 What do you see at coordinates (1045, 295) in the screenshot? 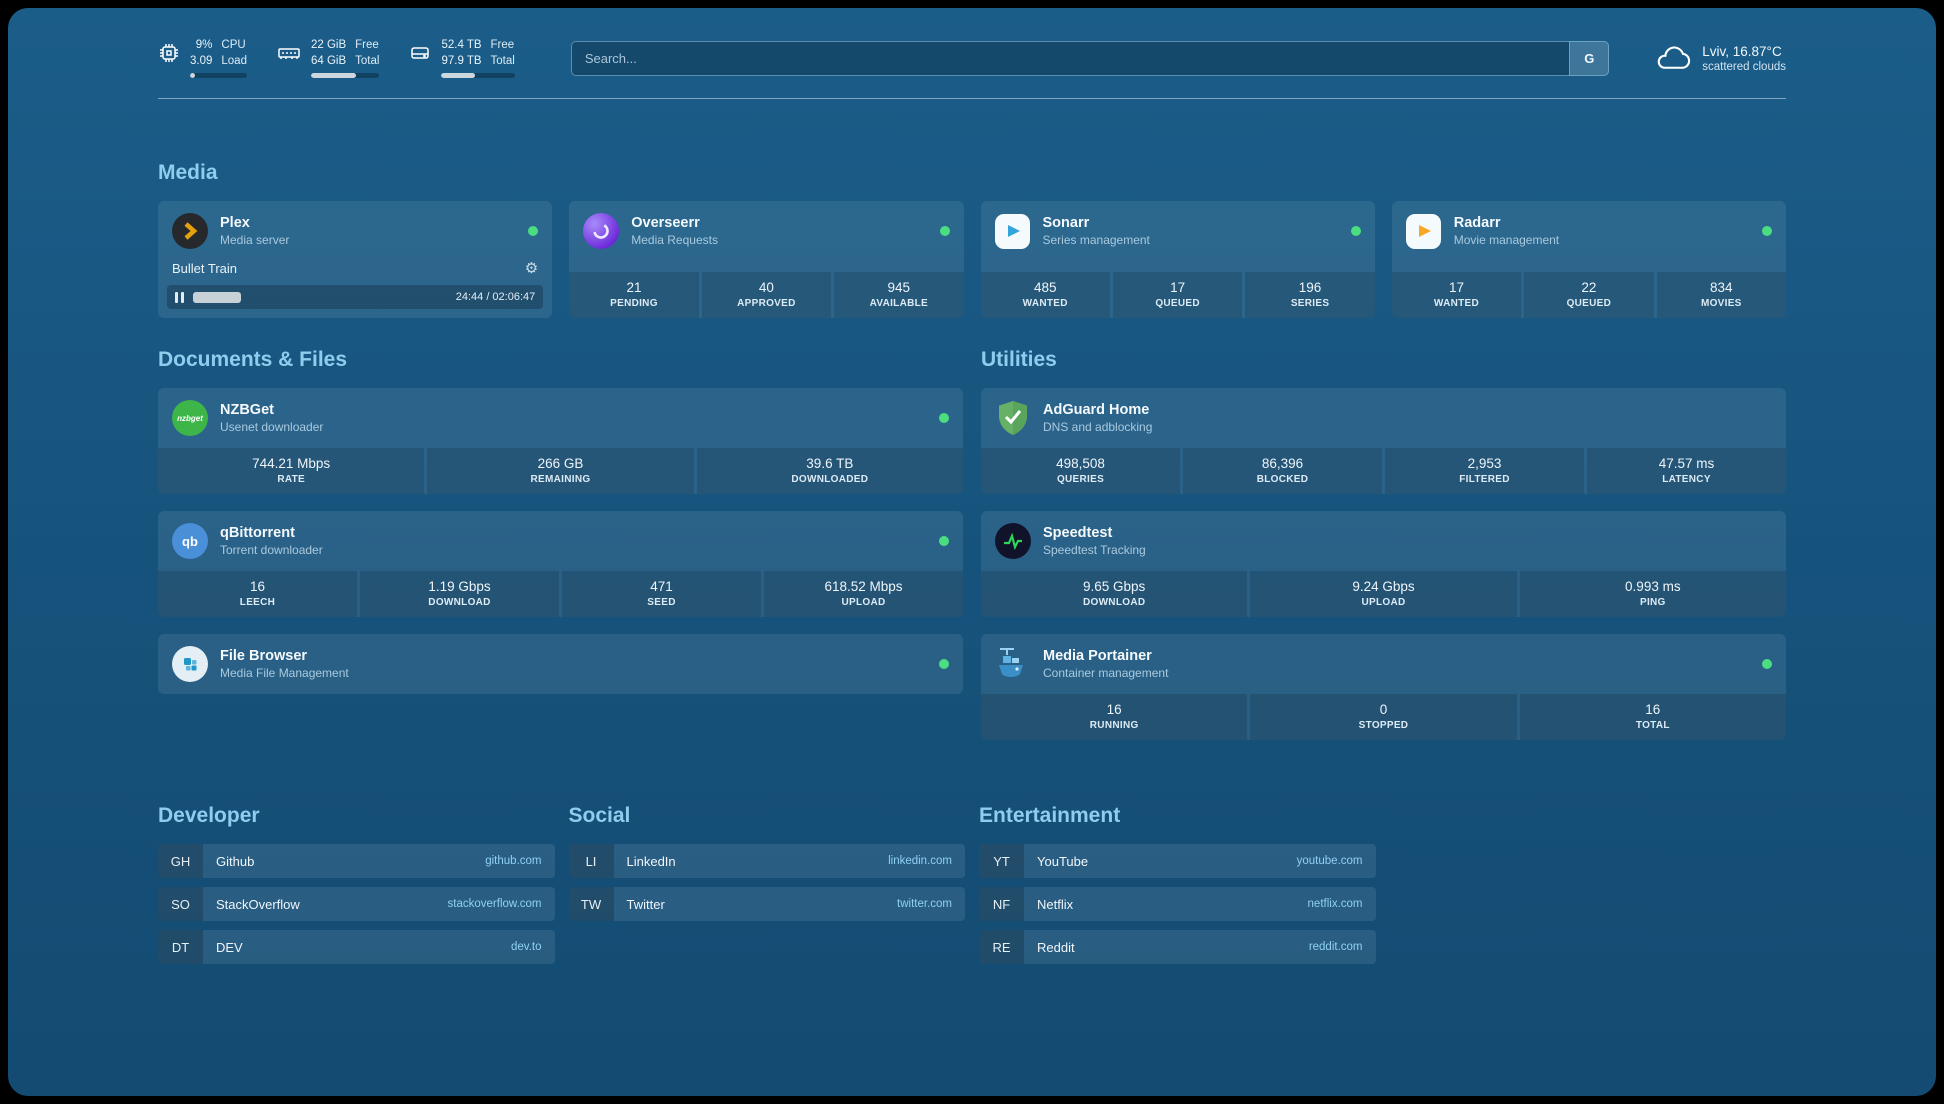
I see `stat: 485 WANTED` at bounding box center [1045, 295].